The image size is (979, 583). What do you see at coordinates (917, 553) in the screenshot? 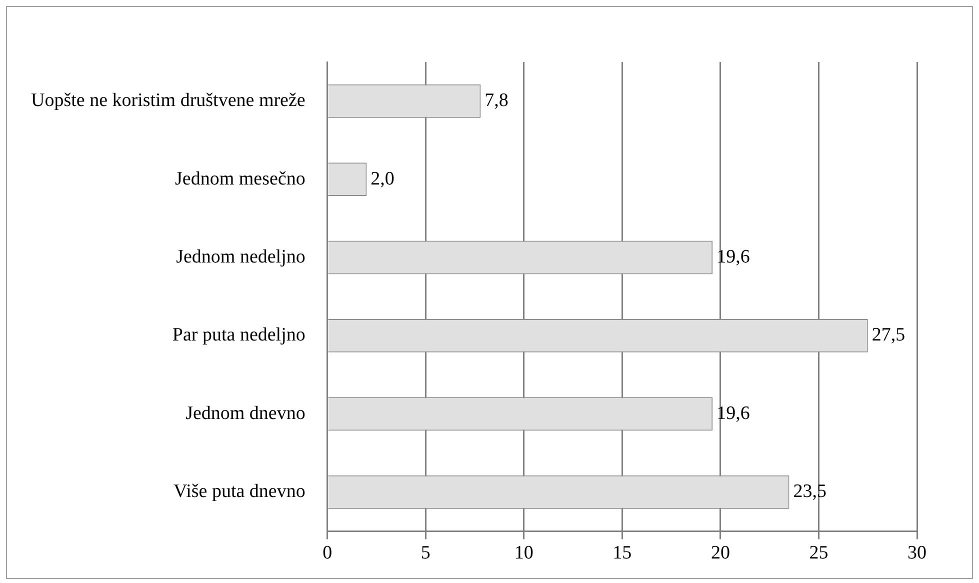
I see `x-tick-label: 30` at bounding box center [917, 553].